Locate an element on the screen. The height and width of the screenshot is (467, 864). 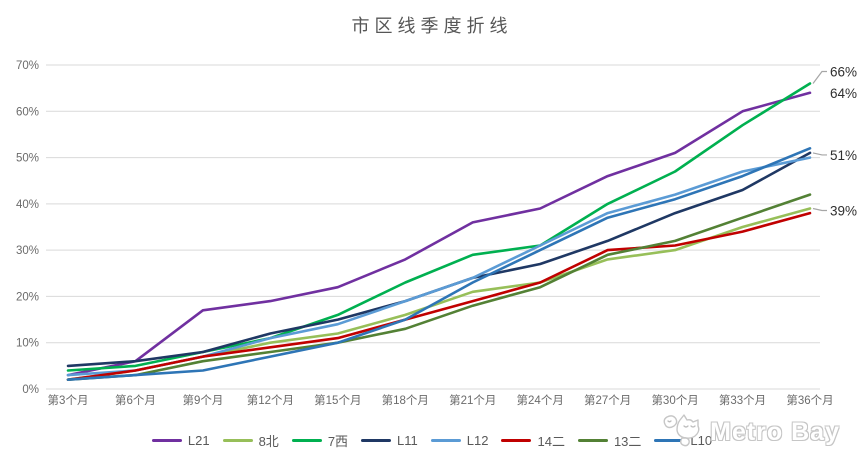
x-tick-label: 第27个月 is located at coordinates (607, 400).